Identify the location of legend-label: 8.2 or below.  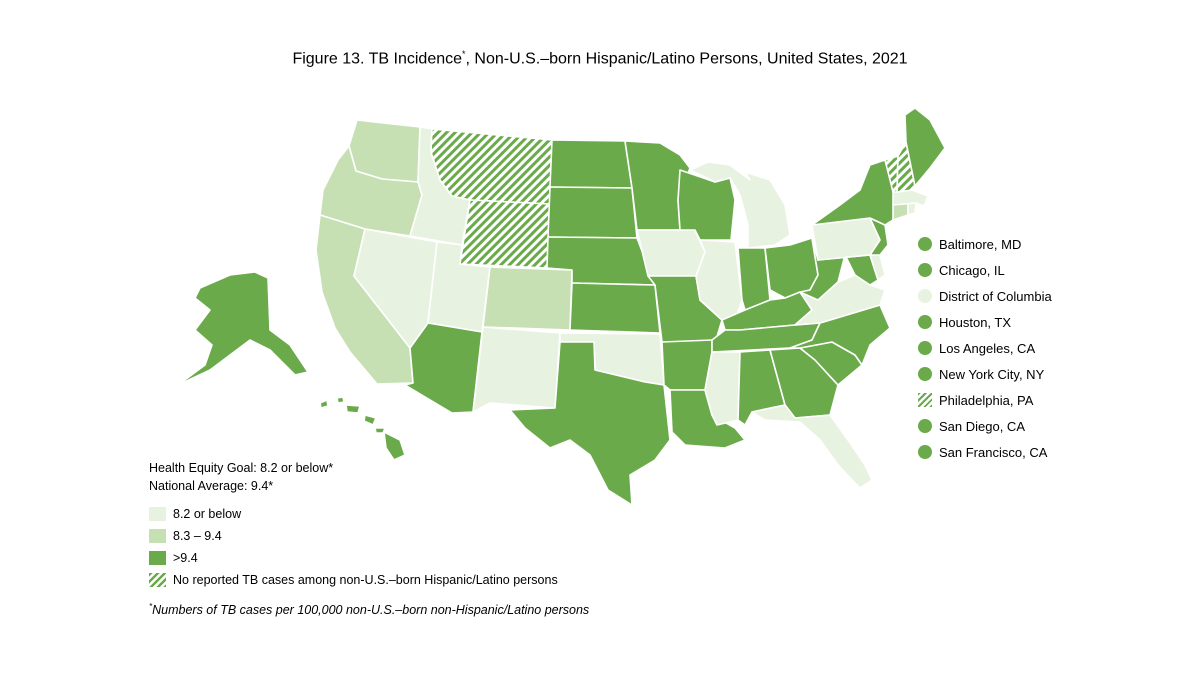
(207, 514).